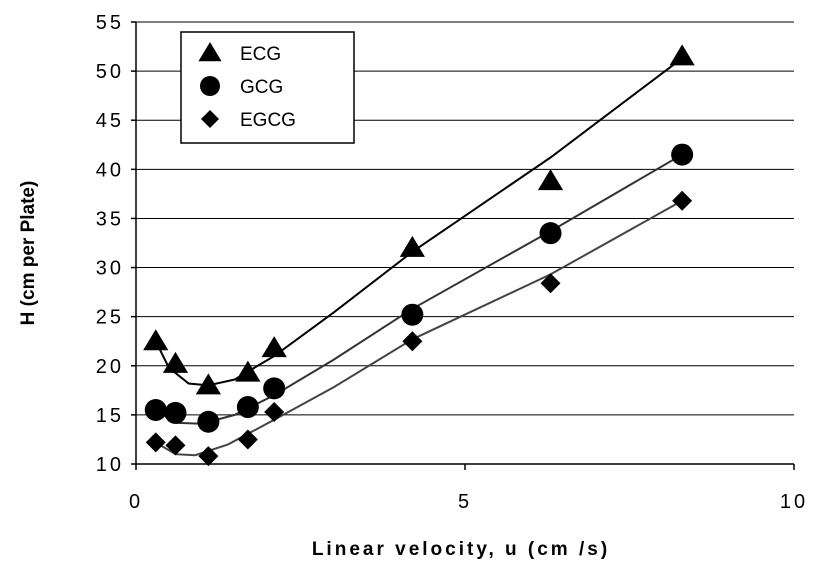 Image resolution: width=813 pixels, height=571 pixels. Describe the element at coordinates (136, 502) in the screenshot. I see `x-tick-label: 0` at that location.